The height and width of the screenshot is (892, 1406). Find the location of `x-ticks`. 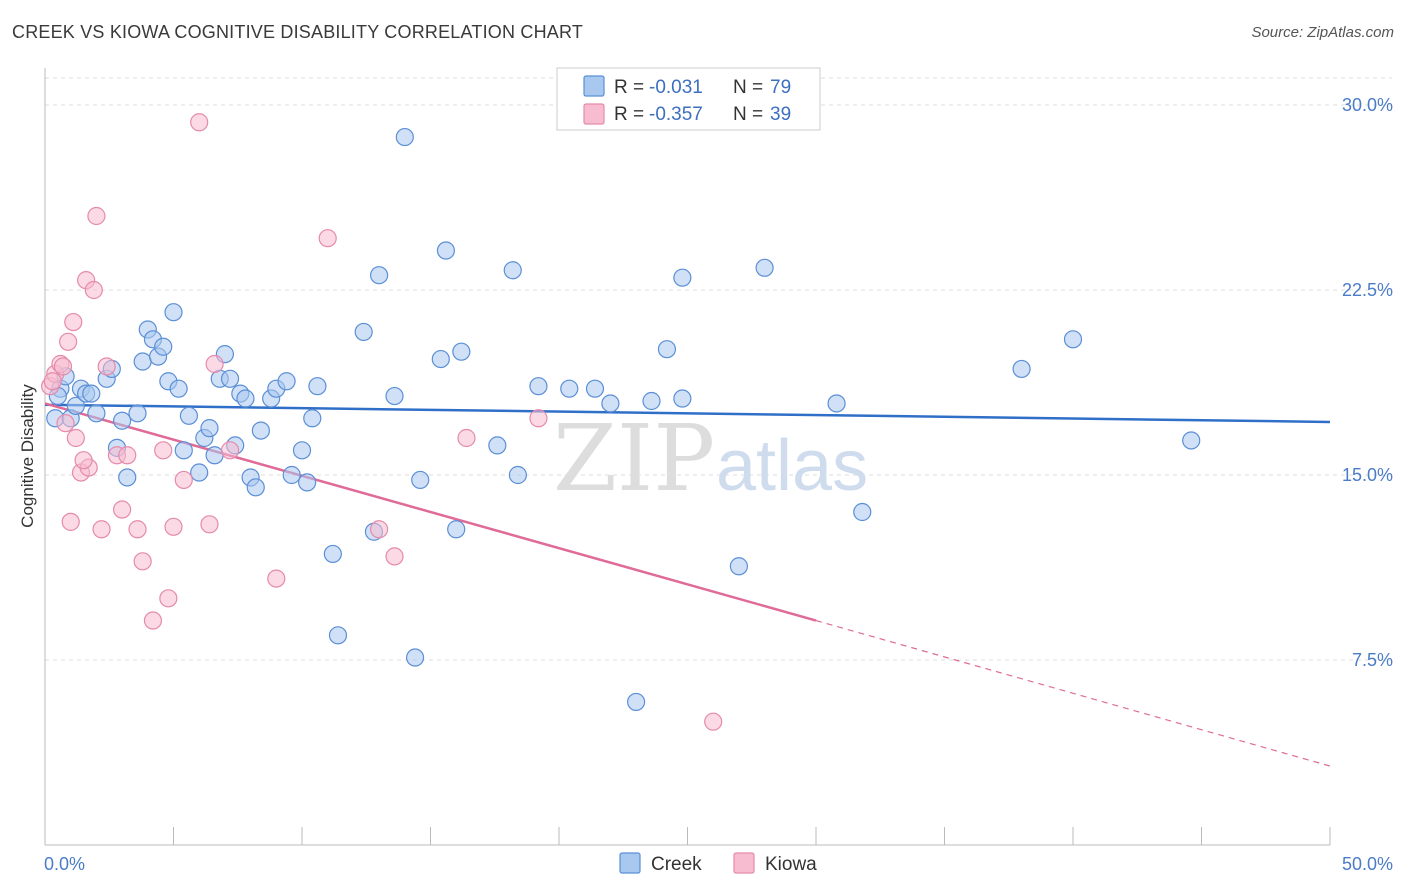

x-ticks is located at coordinates (687, 836).